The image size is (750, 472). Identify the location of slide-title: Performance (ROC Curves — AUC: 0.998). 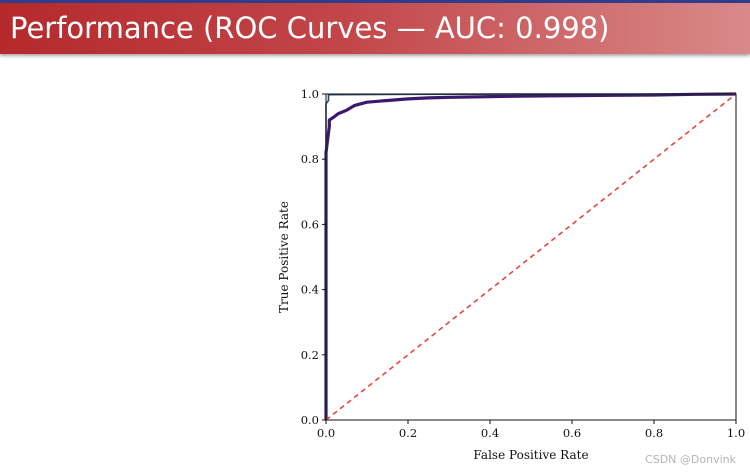
(310, 28).